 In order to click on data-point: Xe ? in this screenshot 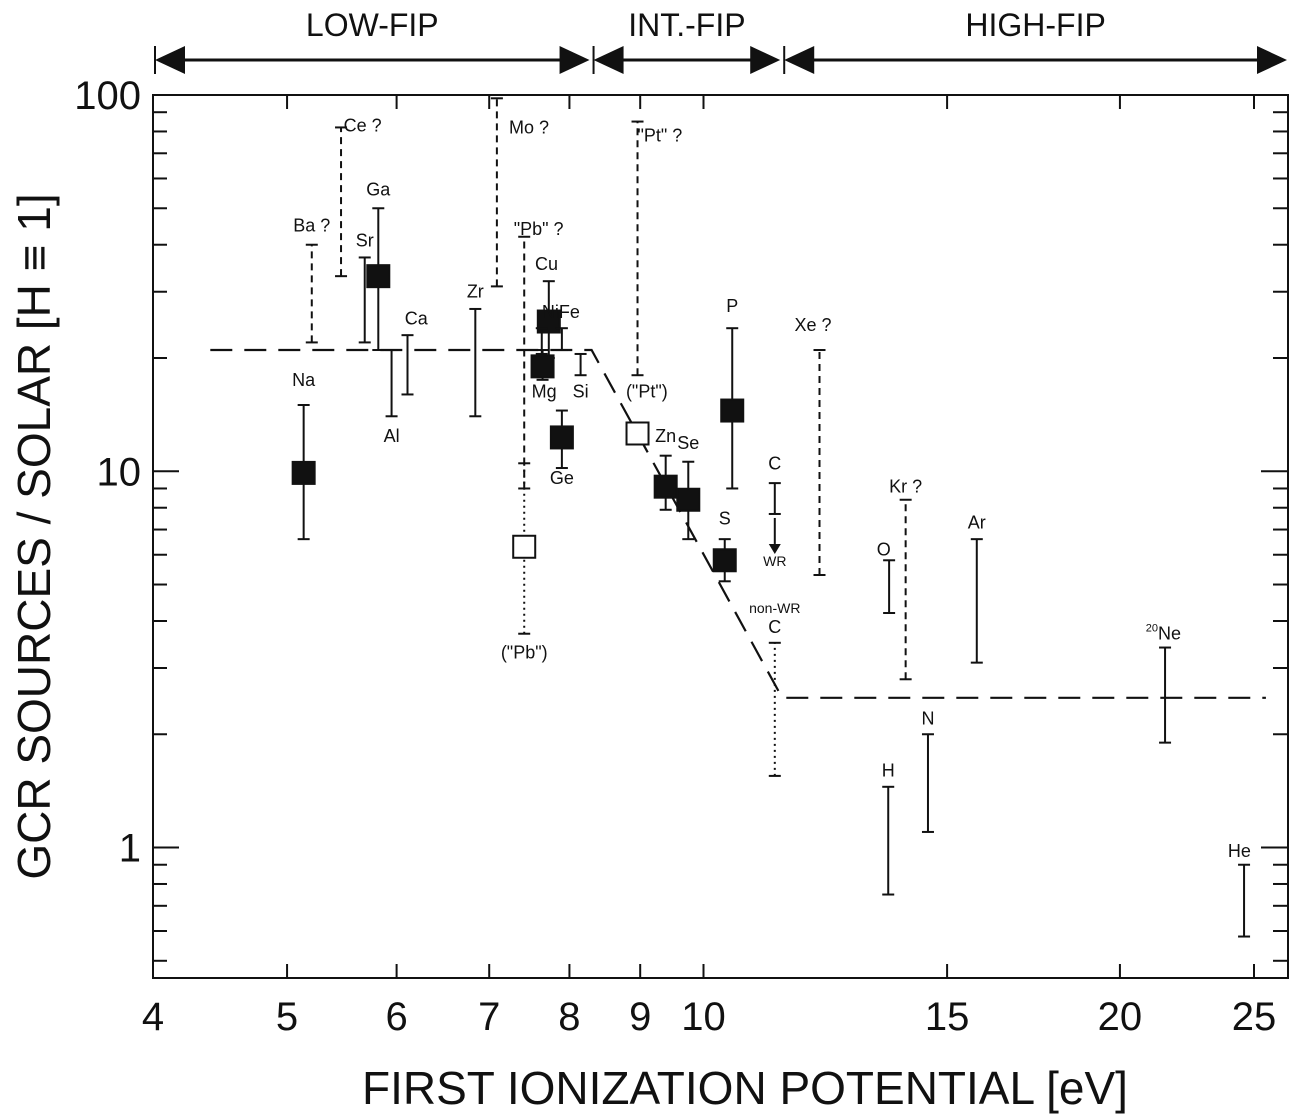, I will do `click(813, 446)`.